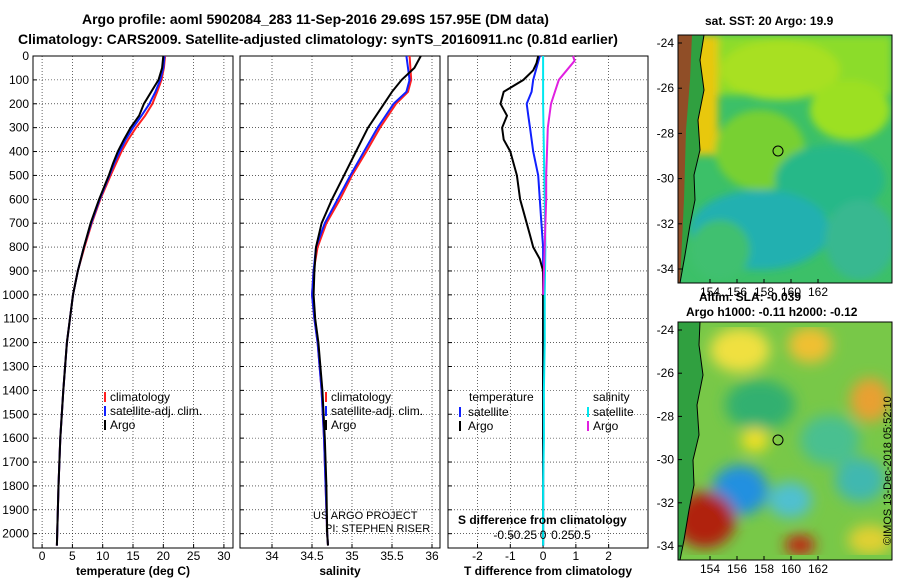 This screenshot has height=580, width=900. What do you see at coordinates (194, 556) in the screenshot?
I see `x-tick-label: 25` at bounding box center [194, 556].